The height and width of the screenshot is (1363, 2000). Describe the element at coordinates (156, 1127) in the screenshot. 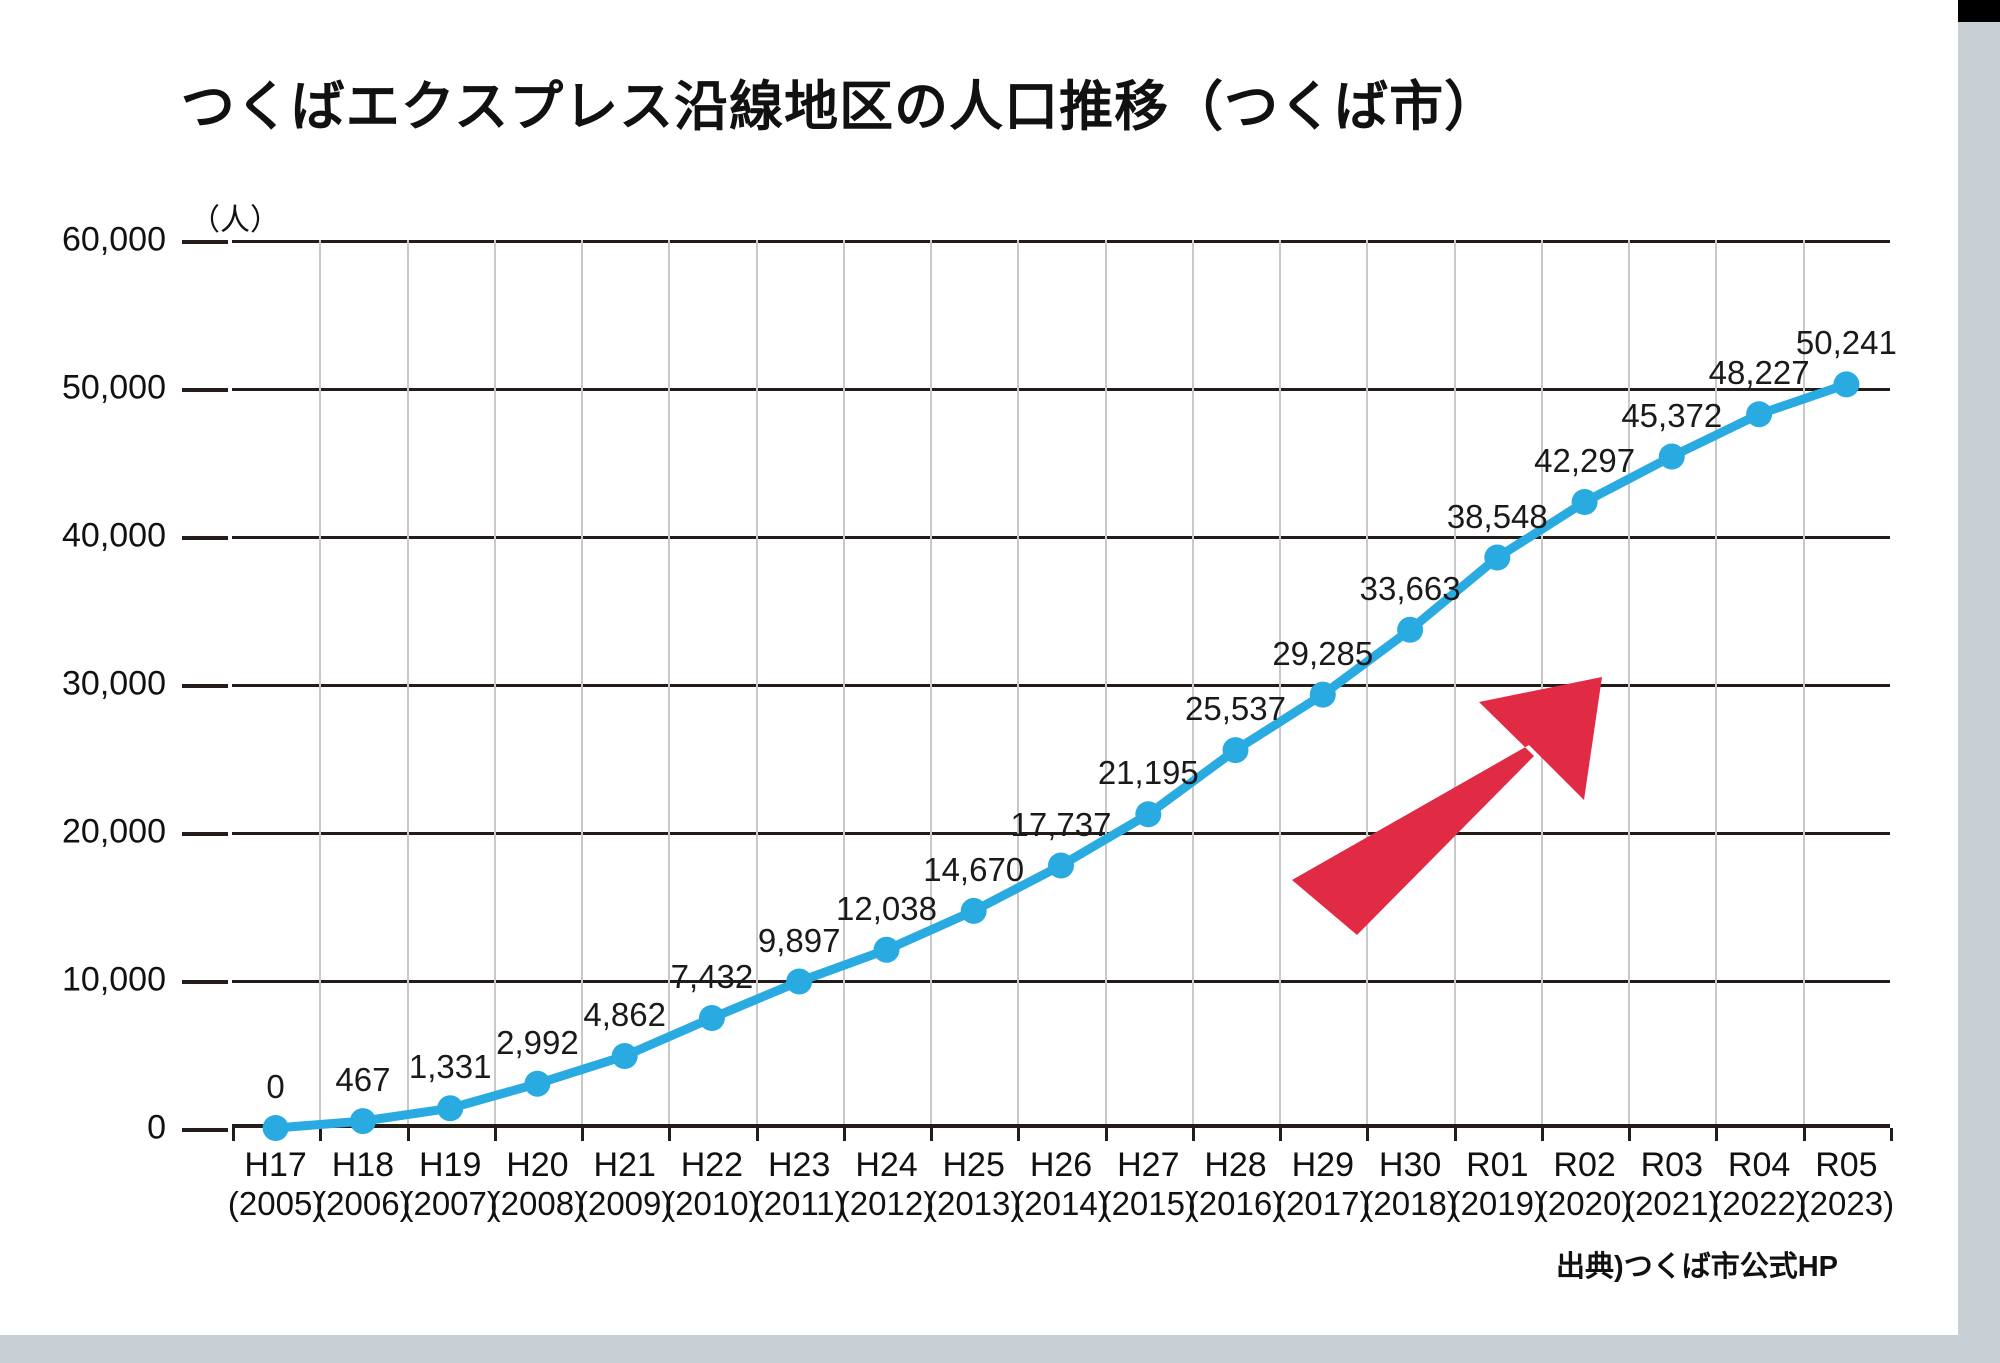

I see `y-axis-label-0: 0` at that location.